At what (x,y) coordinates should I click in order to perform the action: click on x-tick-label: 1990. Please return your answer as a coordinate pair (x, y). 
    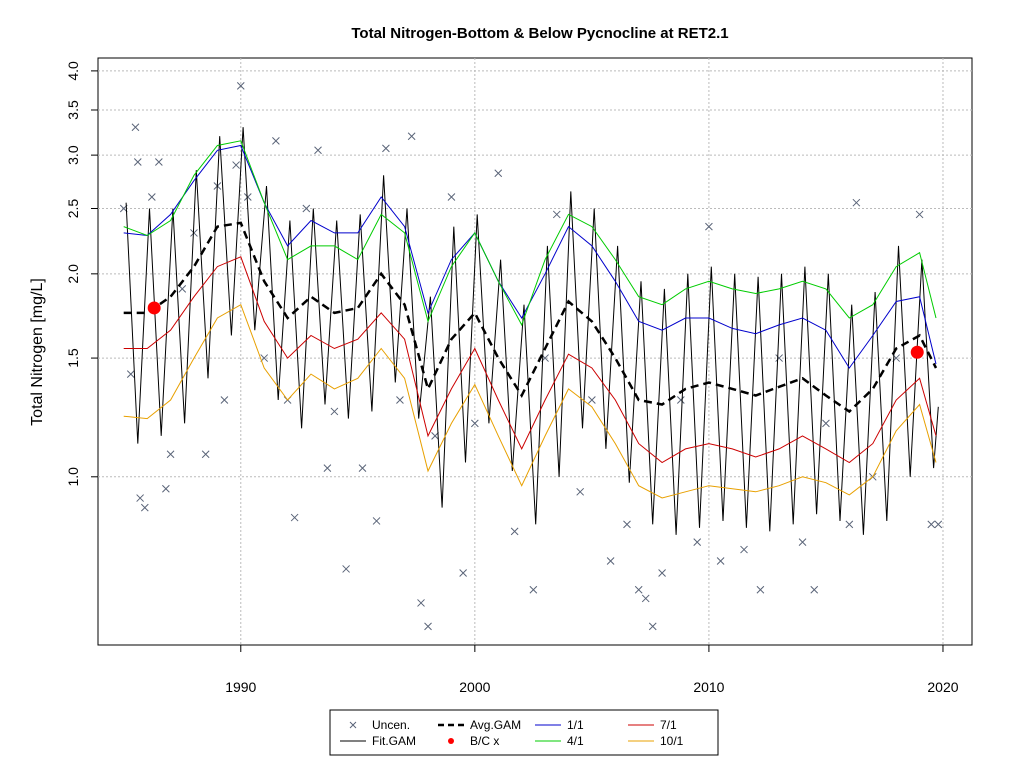
    Looking at the image, I should click on (240, 687).